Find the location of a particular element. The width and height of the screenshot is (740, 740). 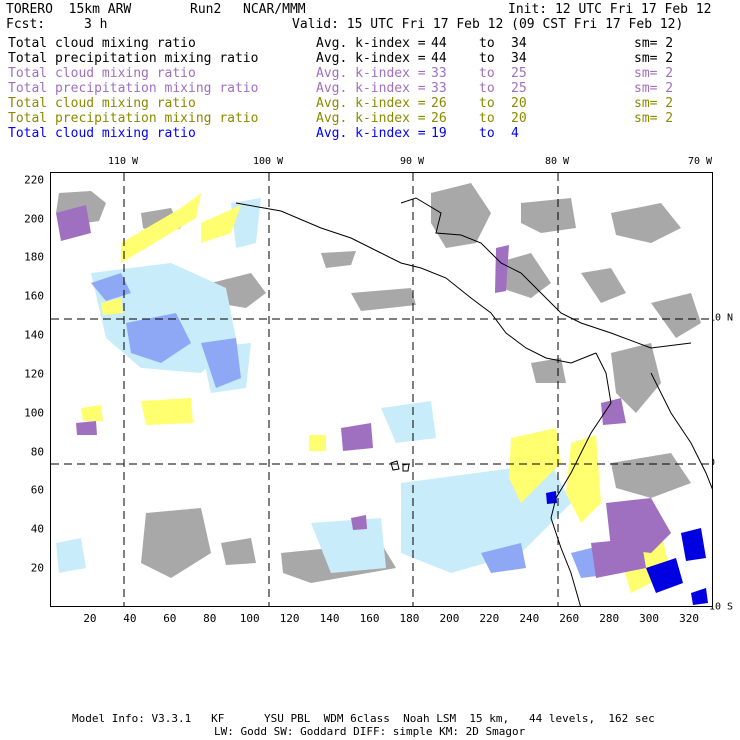

legend-from: 26 is located at coordinates (439, 118).